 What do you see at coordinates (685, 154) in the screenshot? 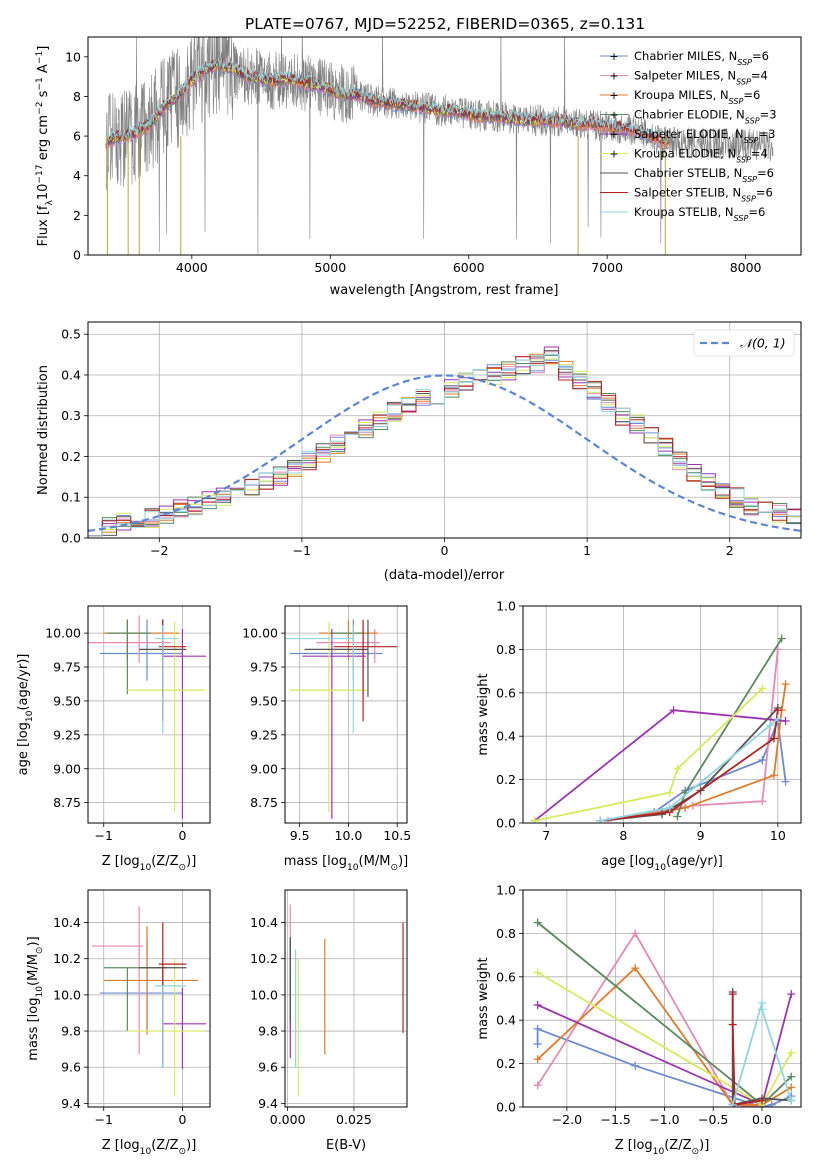
I see `legend-label-part: Kroupa ELODIE, N` at bounding box center [685, 154].